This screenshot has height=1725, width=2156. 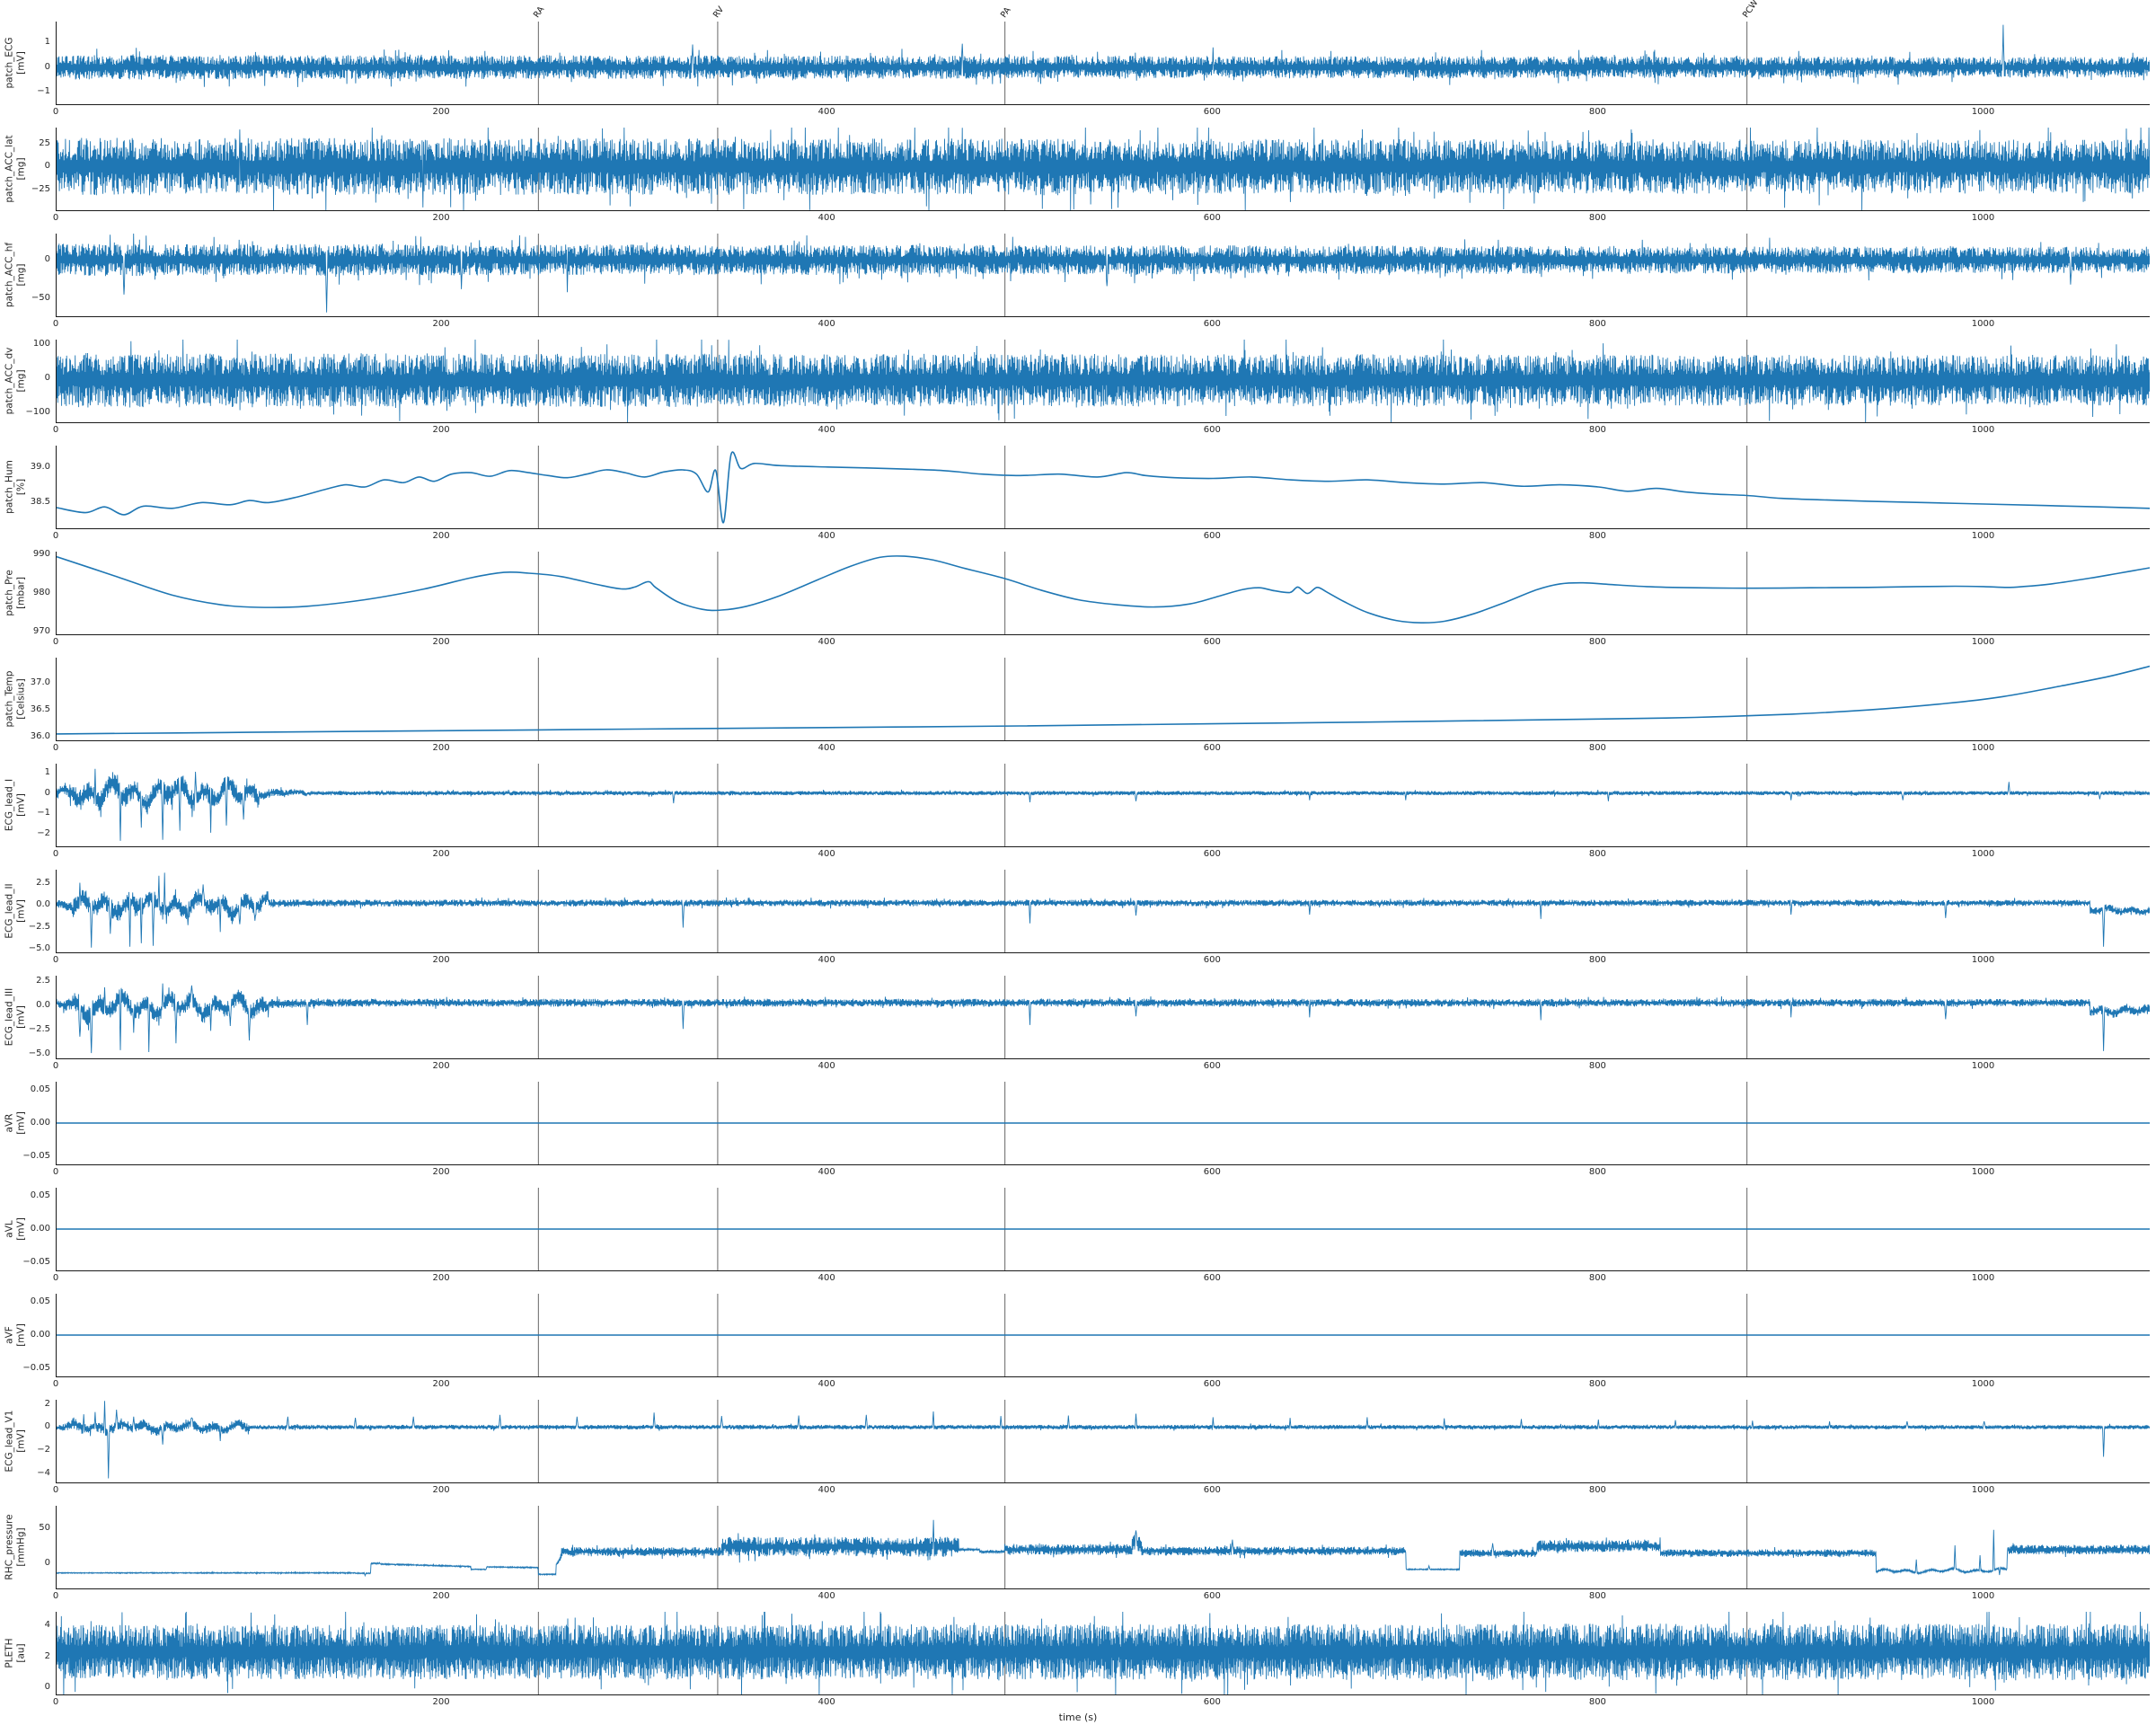 What do you see at coordinates (441, 1490) in the screenshot?
I see `ECG_lead_V1-xtick-200: 200` at bounding box center [441, 1490].